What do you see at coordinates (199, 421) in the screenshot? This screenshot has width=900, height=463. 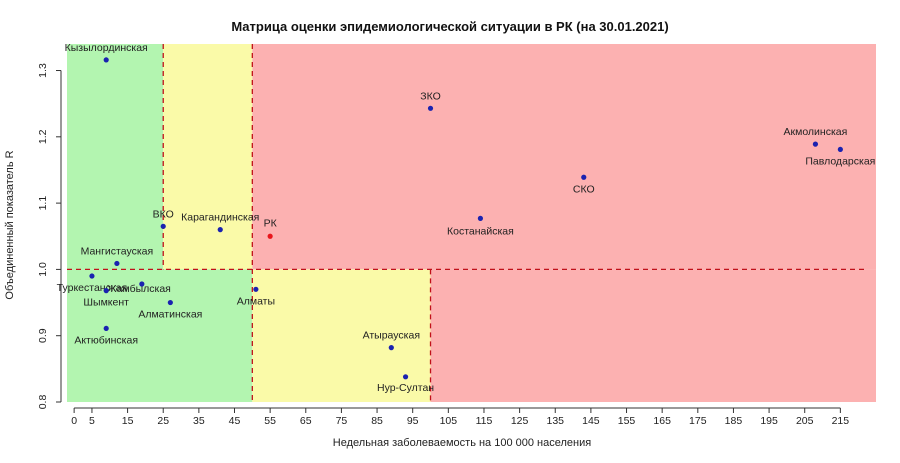 I see `x-tick-label-35: 35` at bounding box center [199, 421].